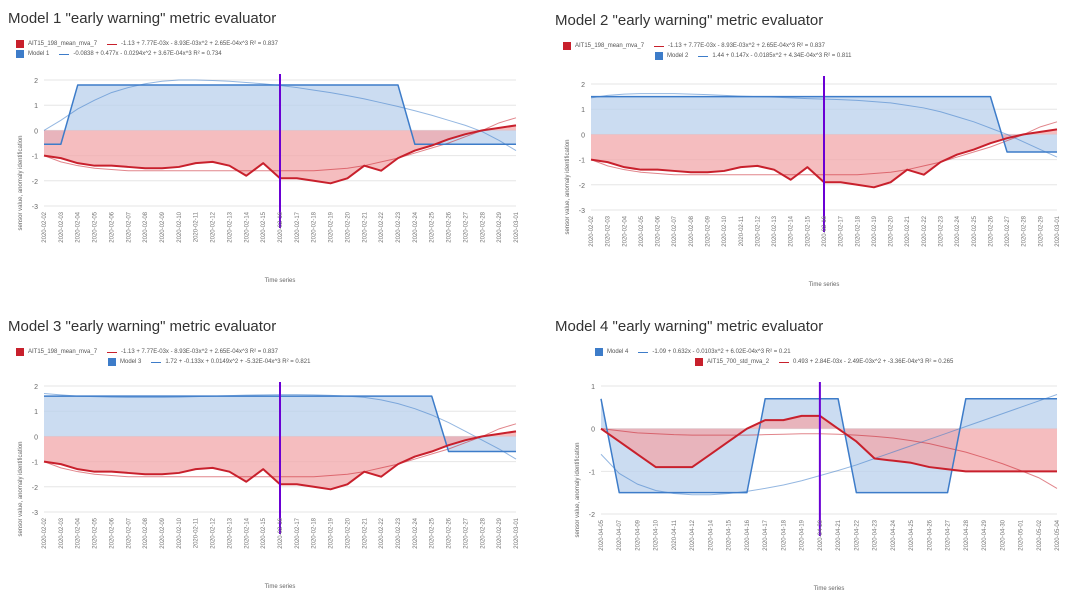 The width and height of the screenshot is (1072, 613). Describe the element at coordinates (35, 182) in the screenshot. I see `y-tick-label: -2` at that location.